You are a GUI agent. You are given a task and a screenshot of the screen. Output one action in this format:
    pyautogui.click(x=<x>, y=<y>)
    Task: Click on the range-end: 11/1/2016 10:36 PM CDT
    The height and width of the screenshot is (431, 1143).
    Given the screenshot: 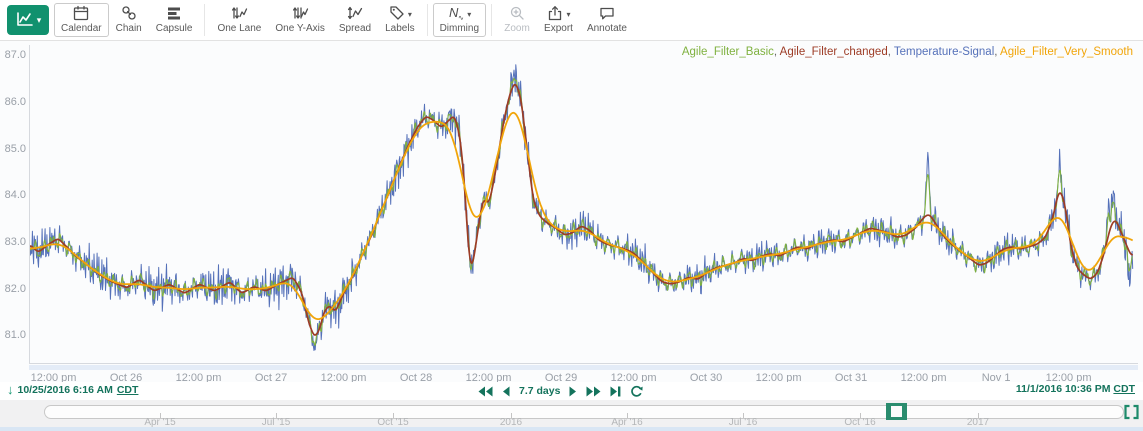 What is the action you would take?
    pyautogui.click(x=1075, y=389)
    